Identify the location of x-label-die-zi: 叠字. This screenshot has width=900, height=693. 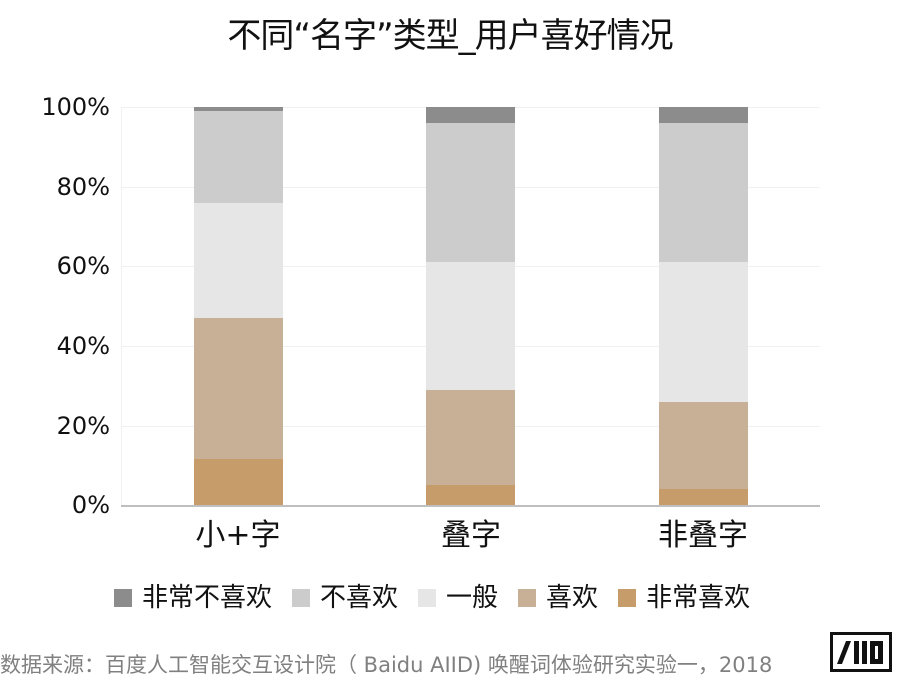
(471, 535).